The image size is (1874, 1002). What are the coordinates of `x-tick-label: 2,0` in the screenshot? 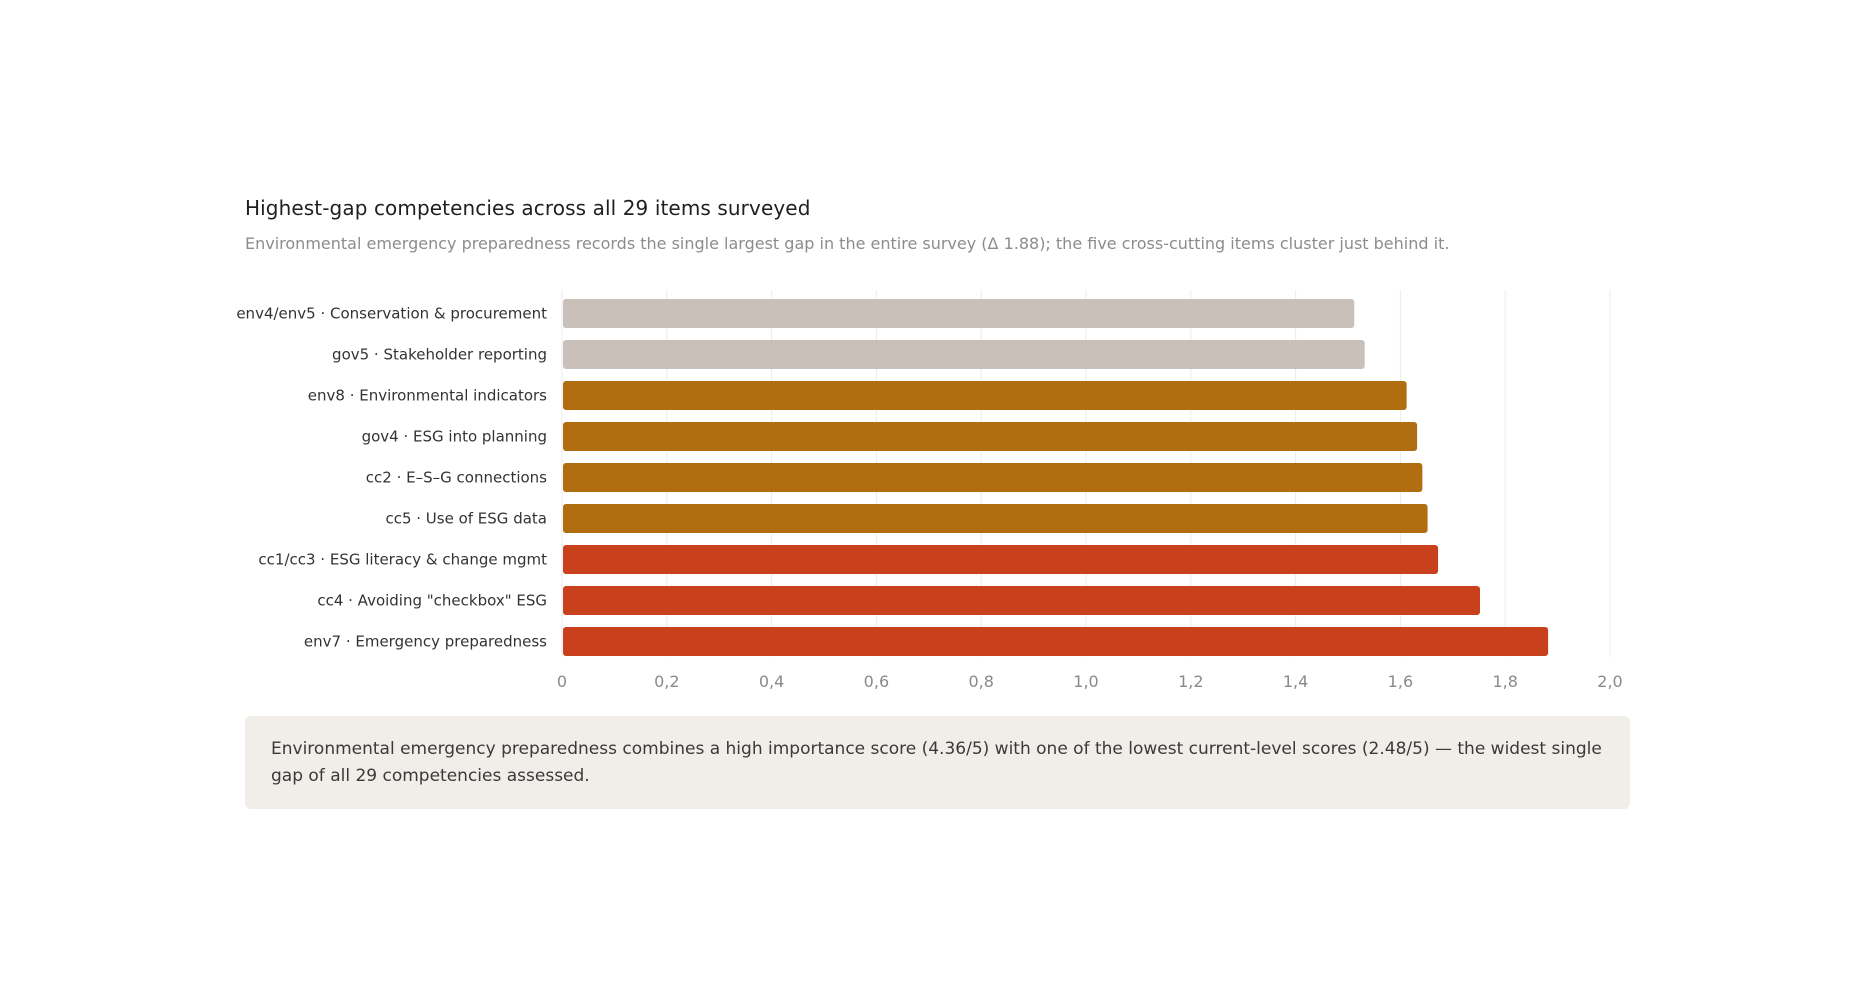 It's located at (1609, 681).